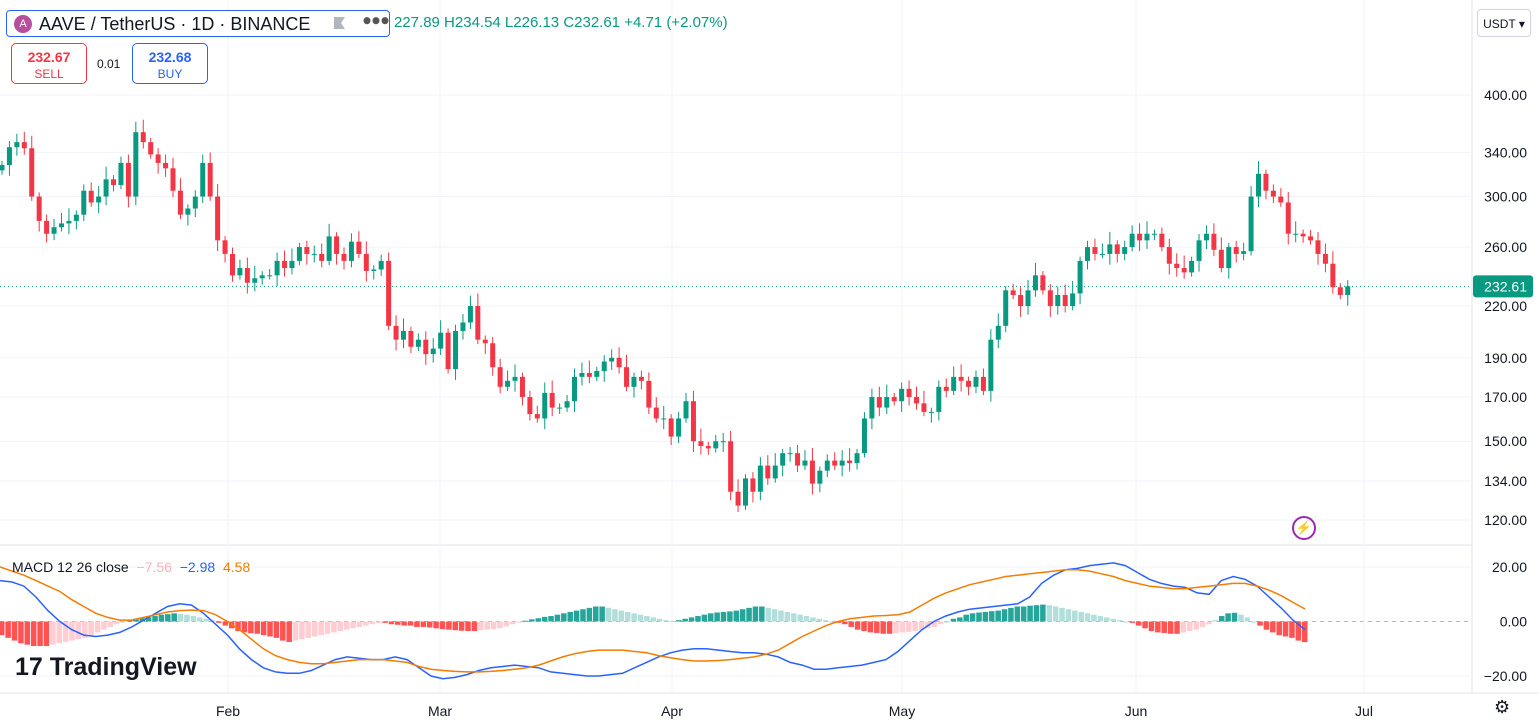 The width and height of the screenshot is (1539, 726). I want to click on macd-signal-value: 4.58, so click(236, 567).